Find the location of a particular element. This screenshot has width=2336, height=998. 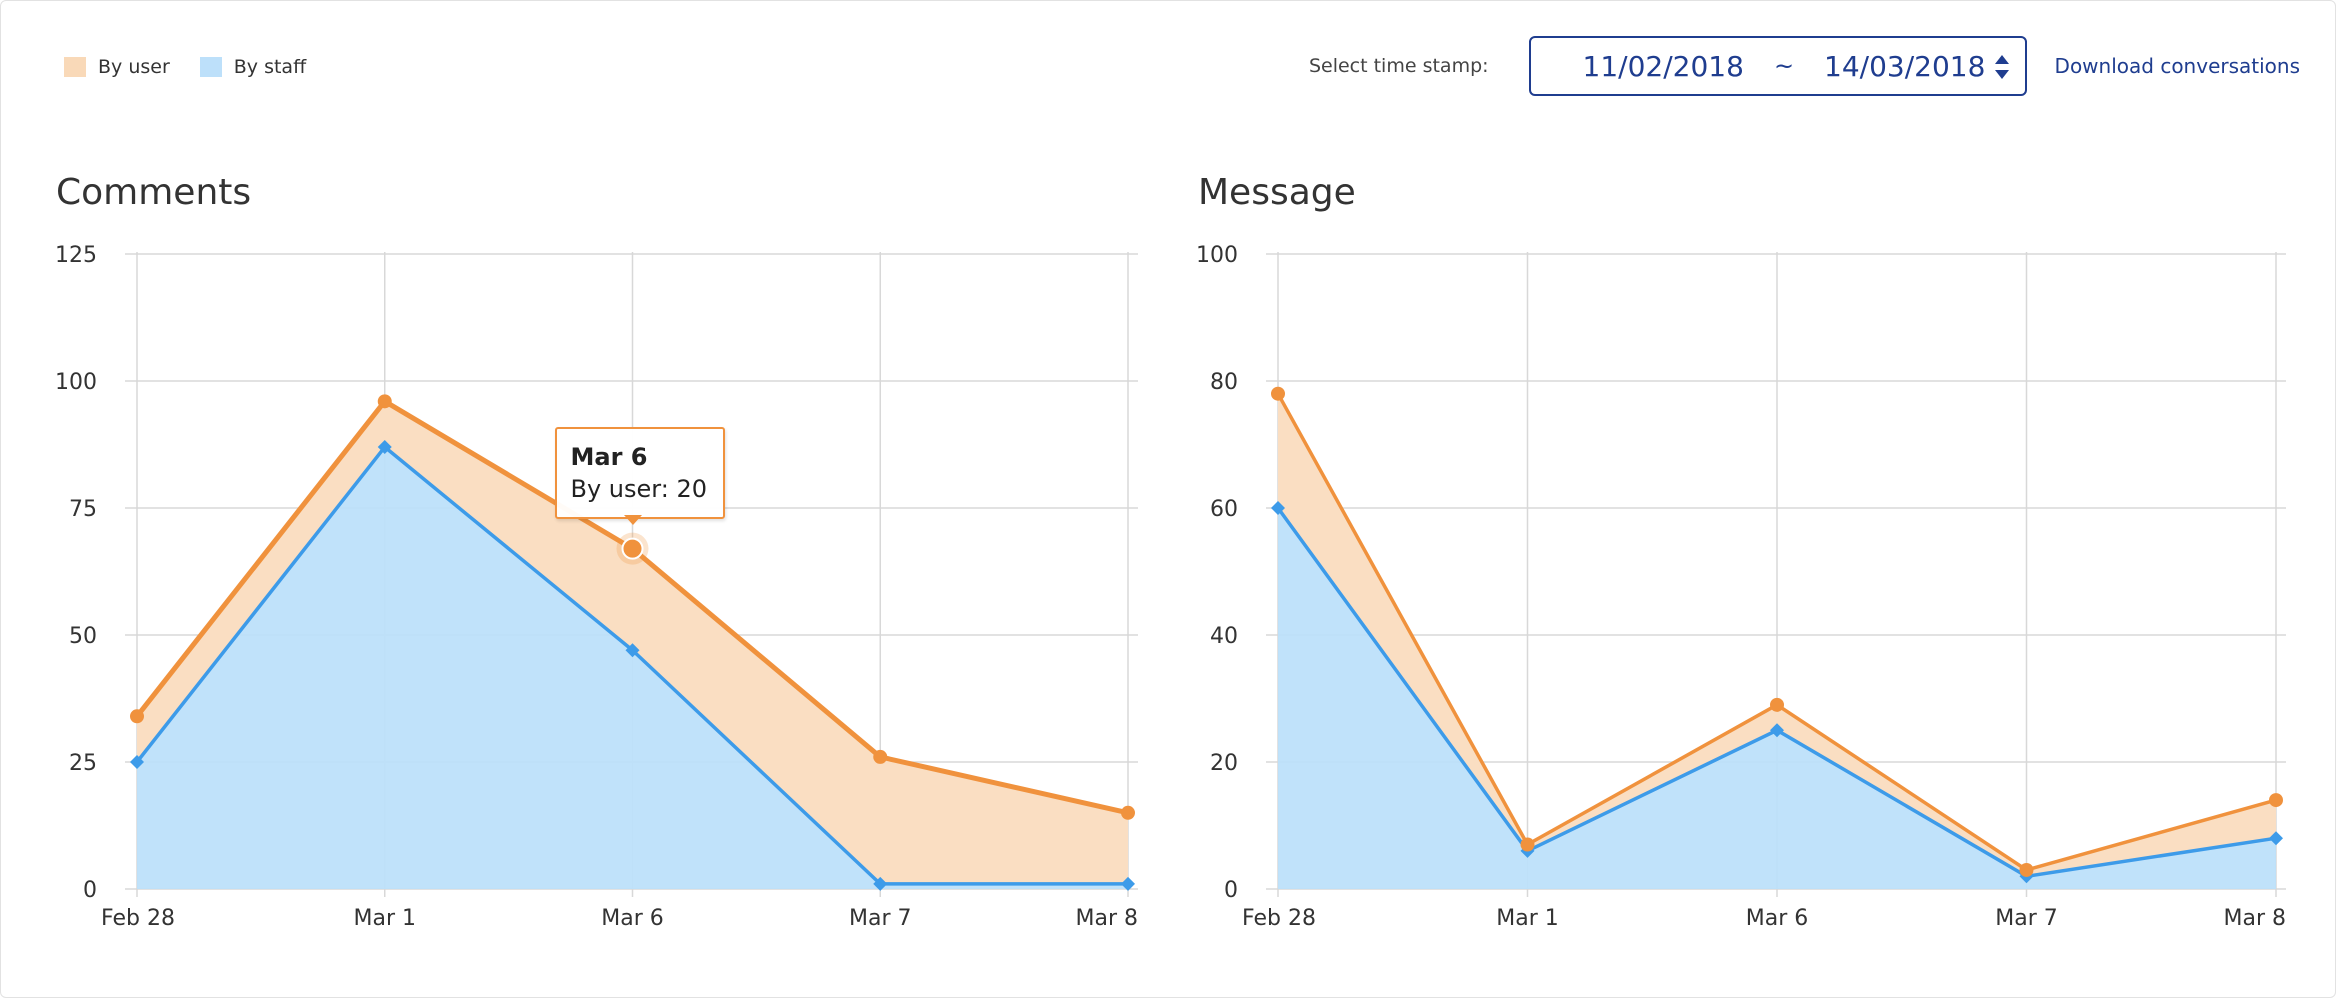

range-start-value: 11/02/2018 is located at coordinates (1663, 66).